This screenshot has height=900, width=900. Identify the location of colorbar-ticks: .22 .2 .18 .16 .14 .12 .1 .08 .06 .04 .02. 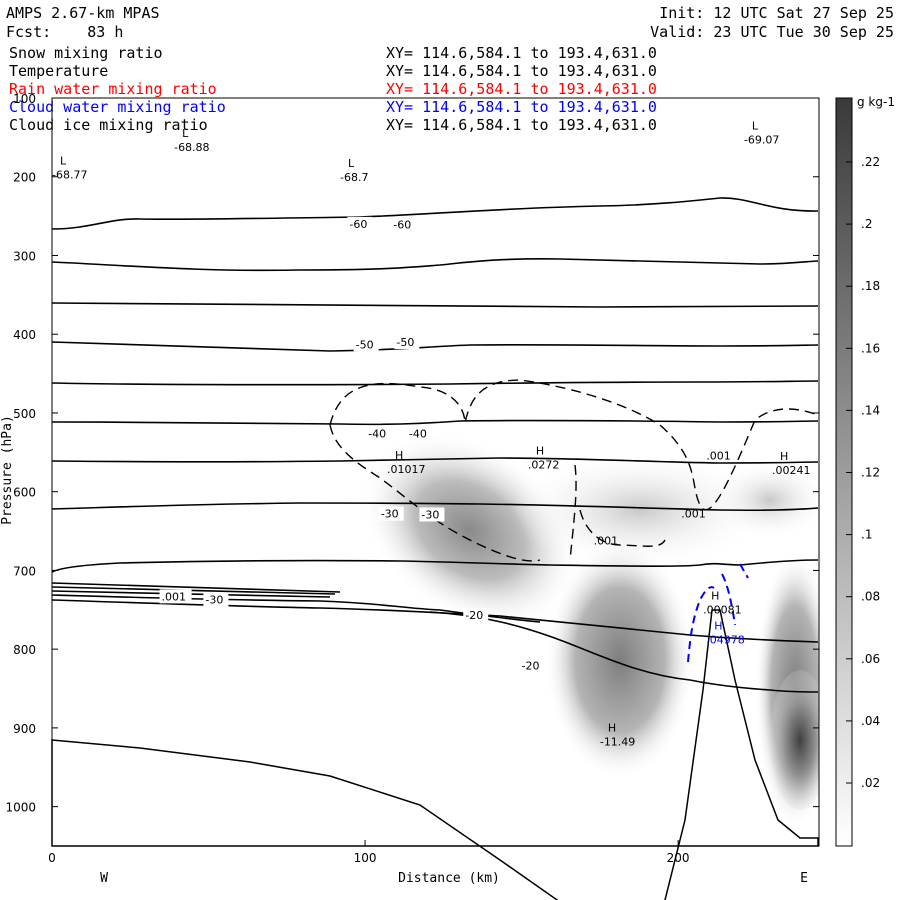
(863, 472).